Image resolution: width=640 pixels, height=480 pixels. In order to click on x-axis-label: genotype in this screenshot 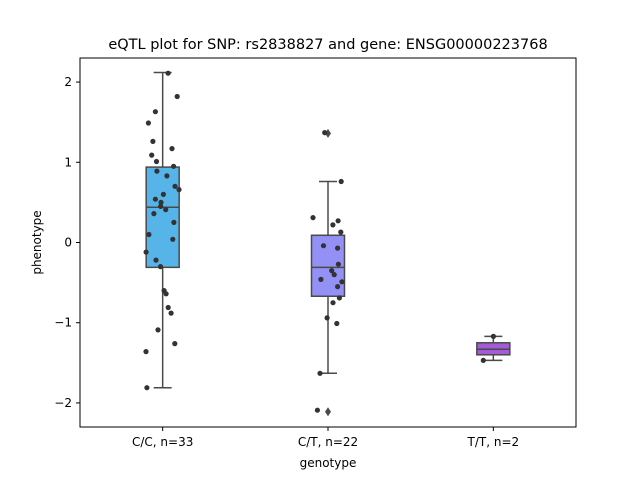, I will do `click(328, 463)`.